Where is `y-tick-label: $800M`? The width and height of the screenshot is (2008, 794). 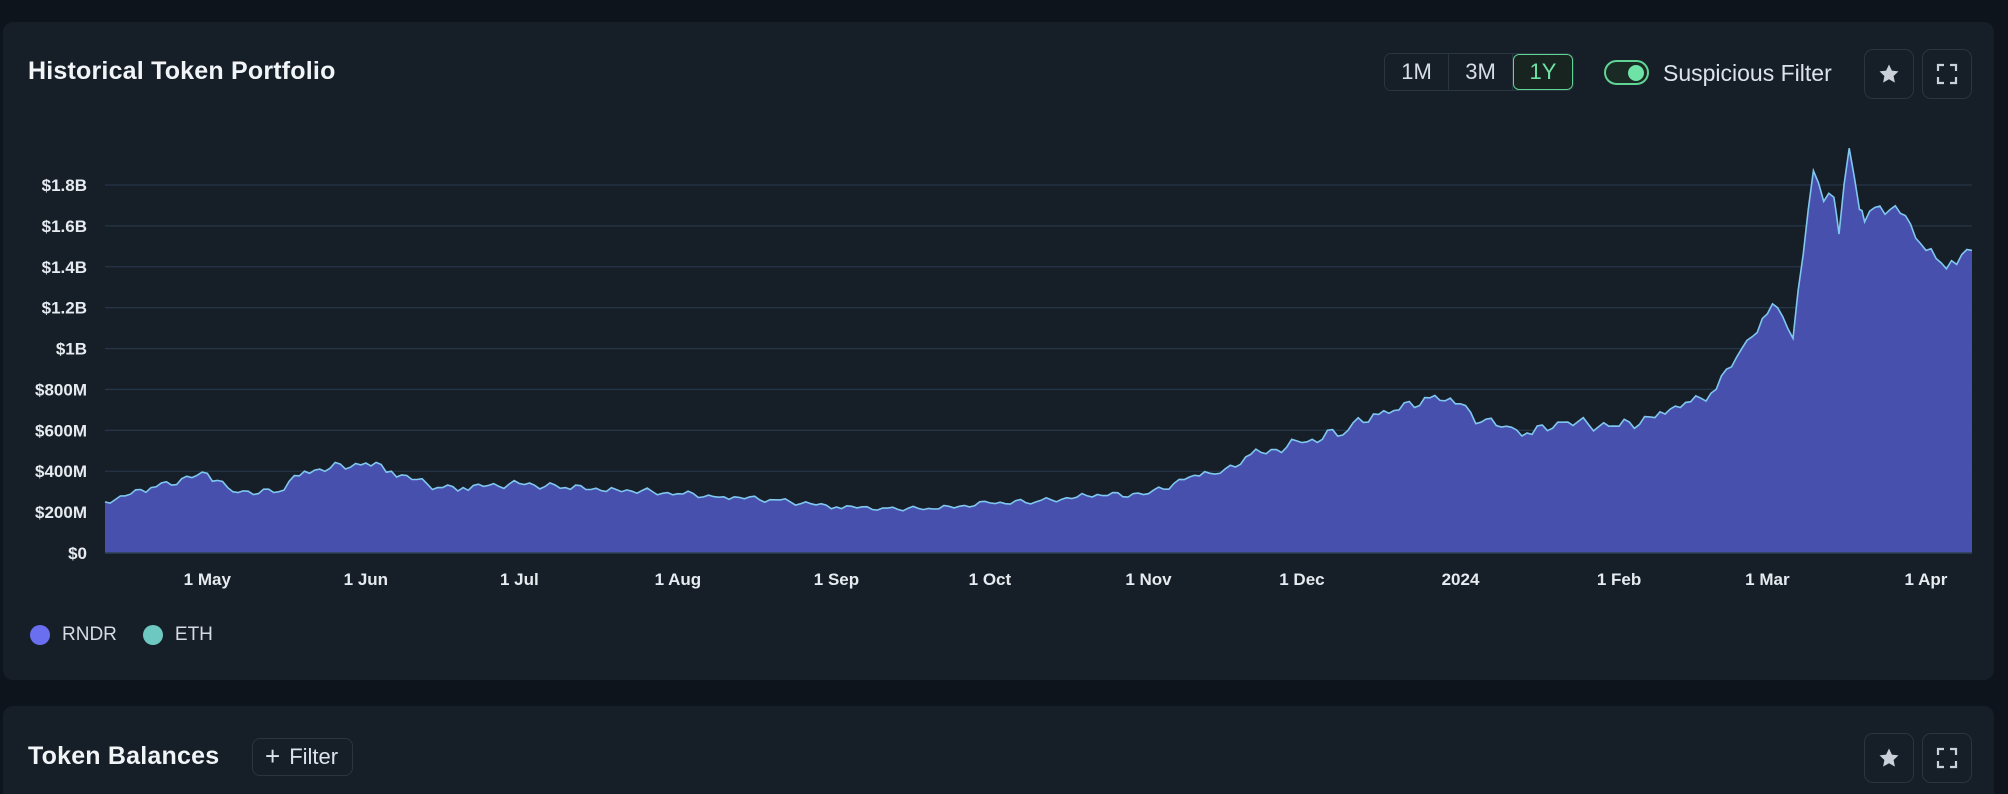 y-tick-label: $800M is located at coordinates (61, 389).